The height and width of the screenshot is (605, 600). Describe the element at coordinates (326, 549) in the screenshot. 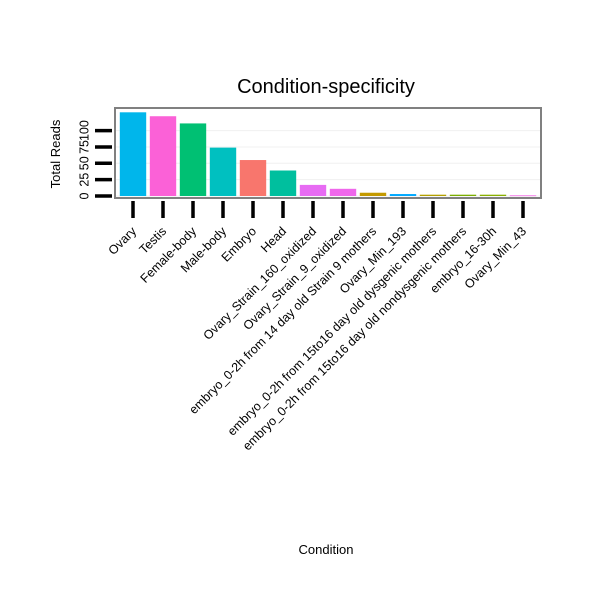

I see `x-axis-title: Condition` at that location.